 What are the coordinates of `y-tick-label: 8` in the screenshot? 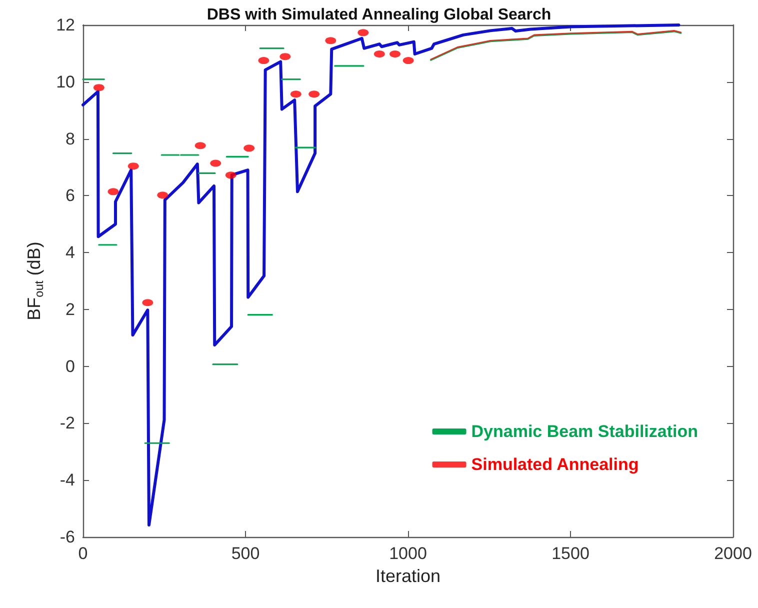 It's located at (70, 138).